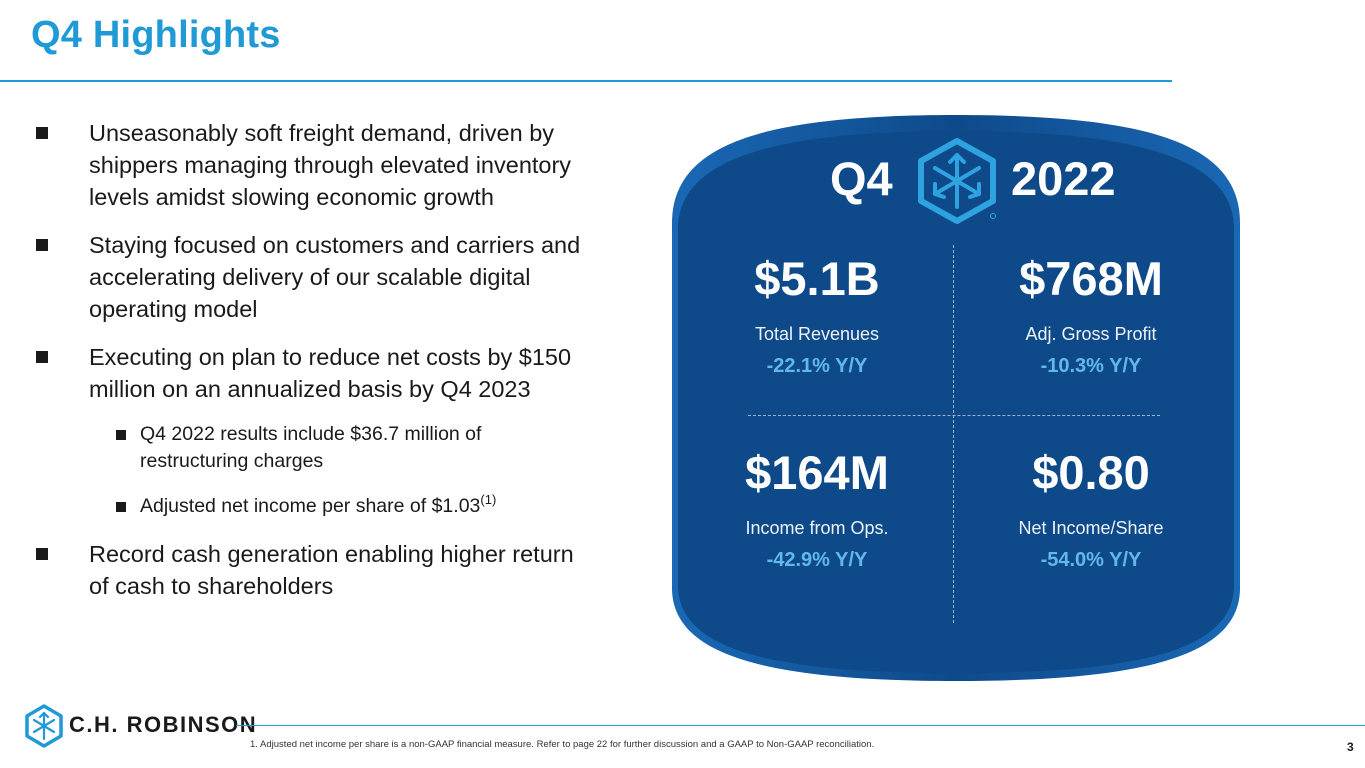 This screenshot has width=1365, height=768. I want to click on chr-hexagon-logo-icon, so click(957, 181).